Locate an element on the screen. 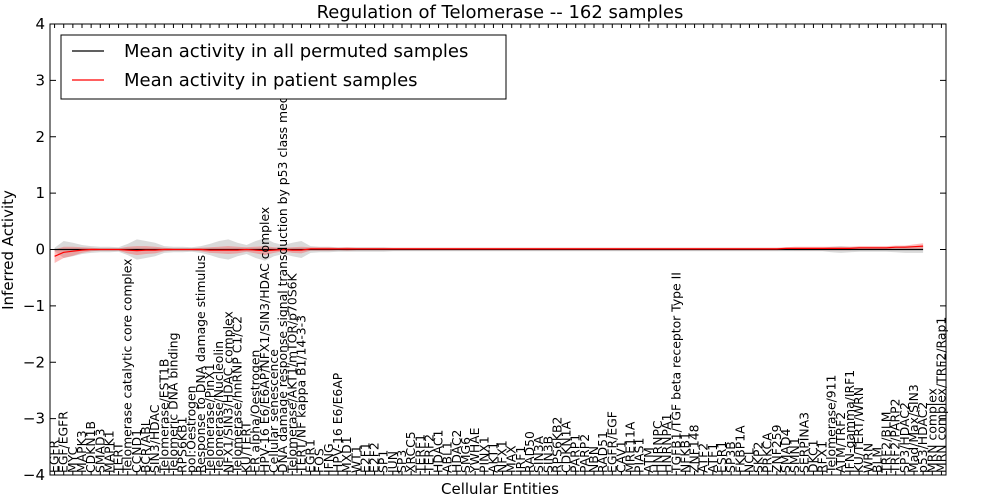 Image resolution: width=1000 pixels, height=500 pixels. category-label: IFNG is located at coordinates (328, 458).